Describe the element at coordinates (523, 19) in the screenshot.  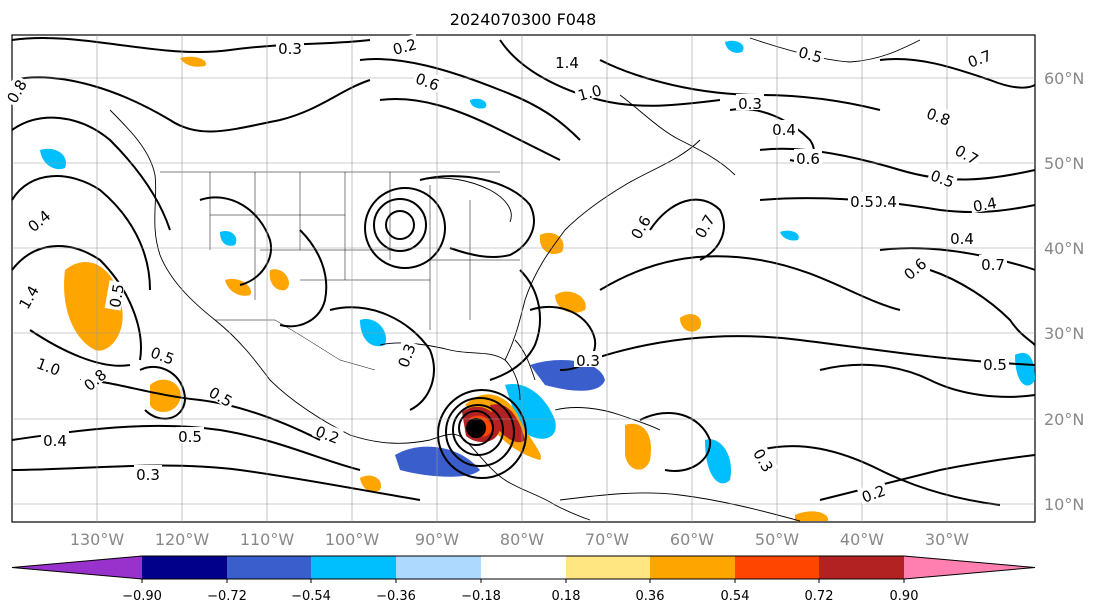
I see `map-title: 2024070300 F048` at that location.